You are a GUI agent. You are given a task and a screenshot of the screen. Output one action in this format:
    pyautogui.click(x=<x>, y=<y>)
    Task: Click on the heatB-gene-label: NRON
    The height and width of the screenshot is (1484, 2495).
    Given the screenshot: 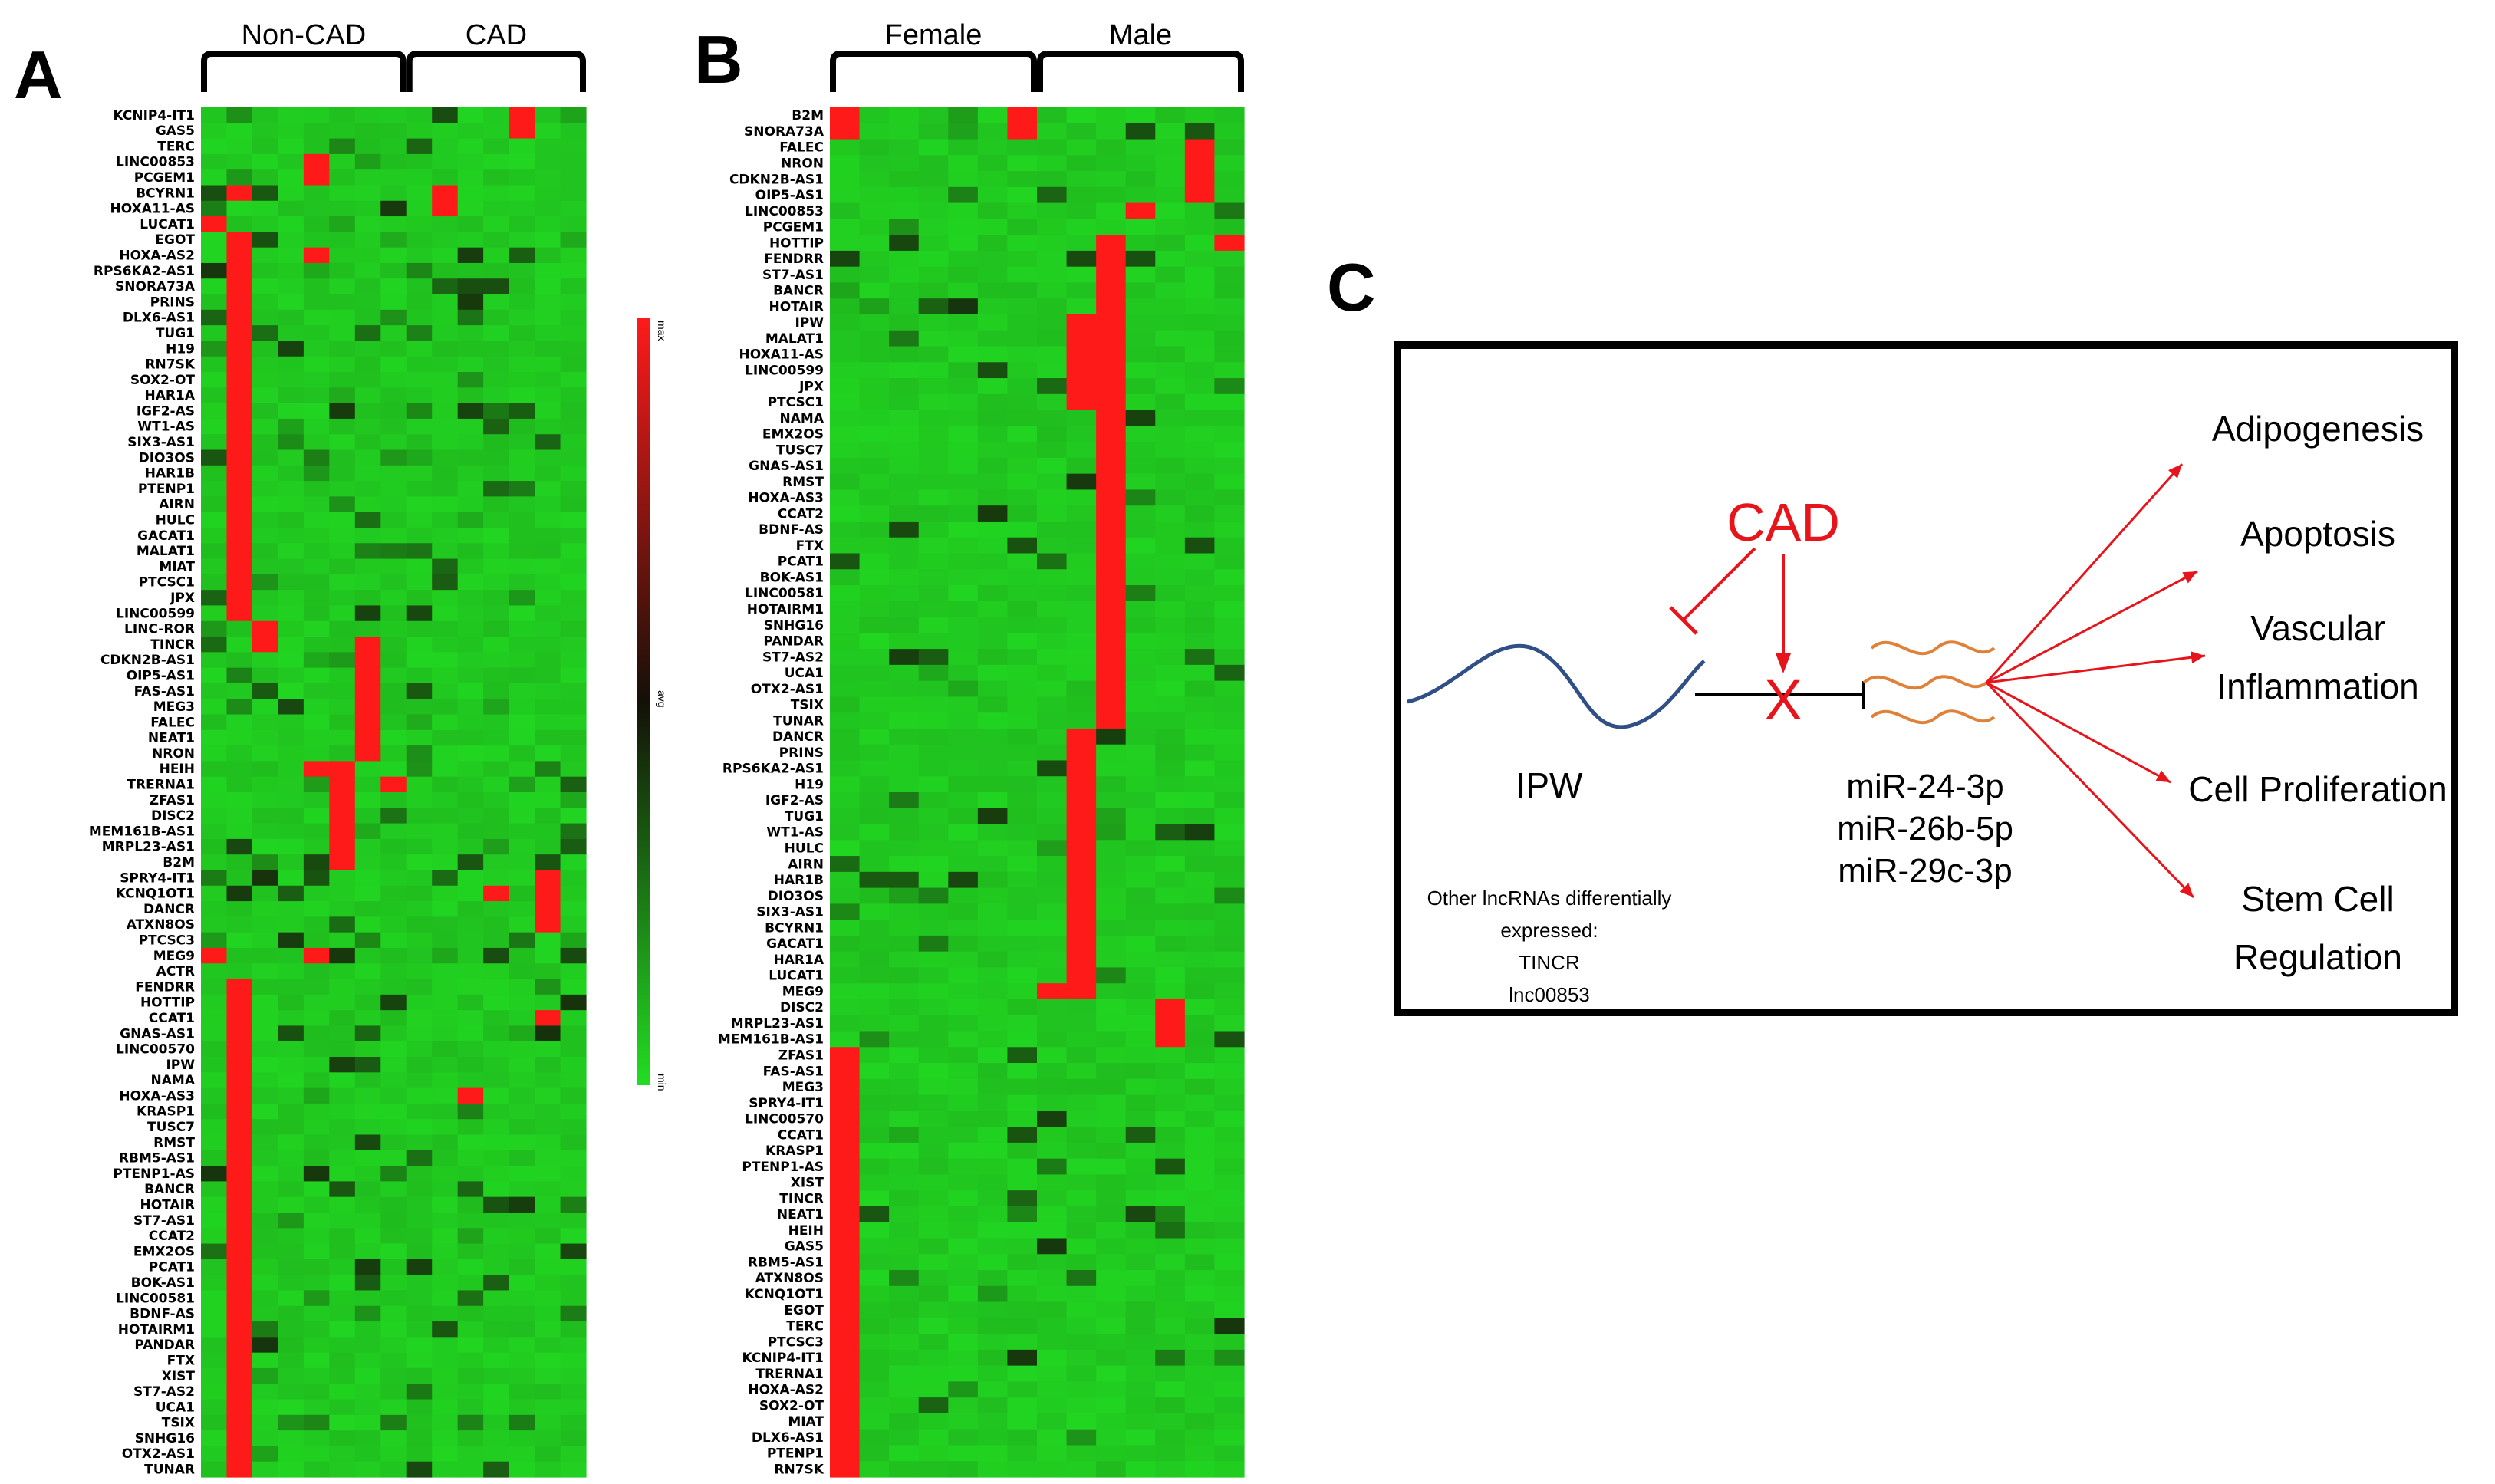 What is the action you would take?
    pyautogui.click(x=802, y=164)
    